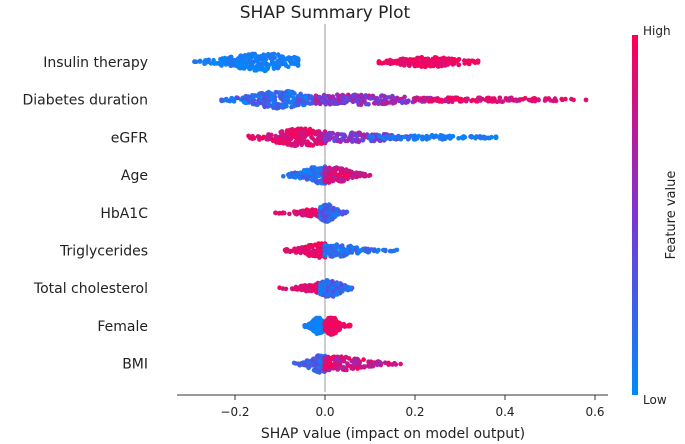 This screenshot has width=685, height=444. What do you see at coordinates (657, 31) in the screenshot?
I see `colorbar-high-label: High` at bounding box center [657, 31].